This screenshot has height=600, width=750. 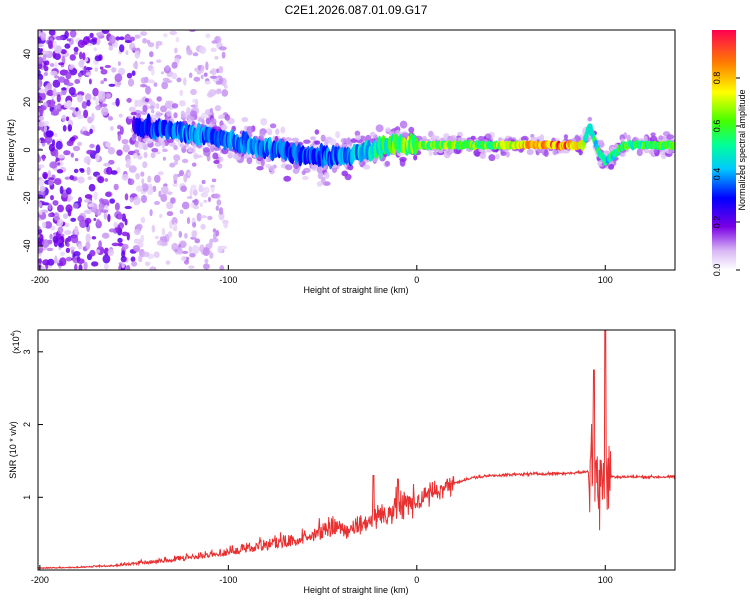 What do you see at coordinates (27, 351) in the screenshot?
I see `snr-y-tick-label: 3` at bounding box center [27, 351].